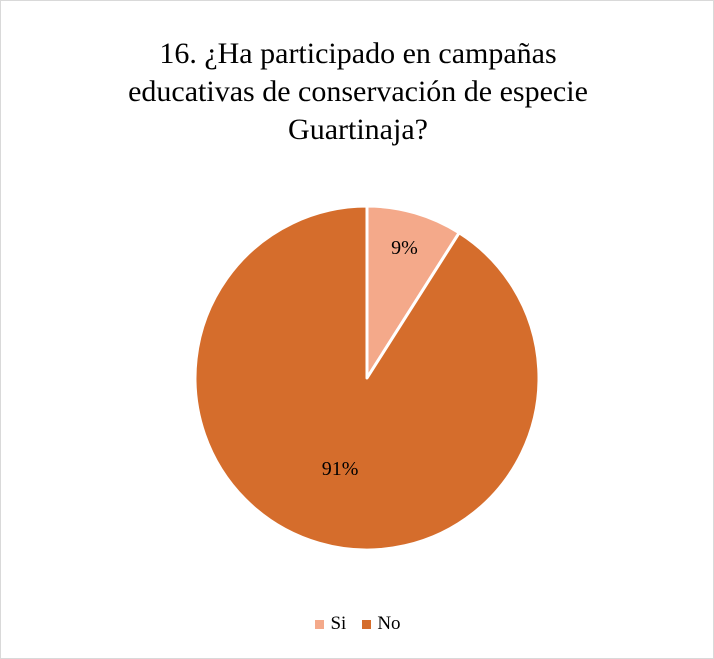 The width and height of the screenshot is (714, 659). I want to click on chart-title-line-2: educativas de conservación de especie, so click(358, 91).